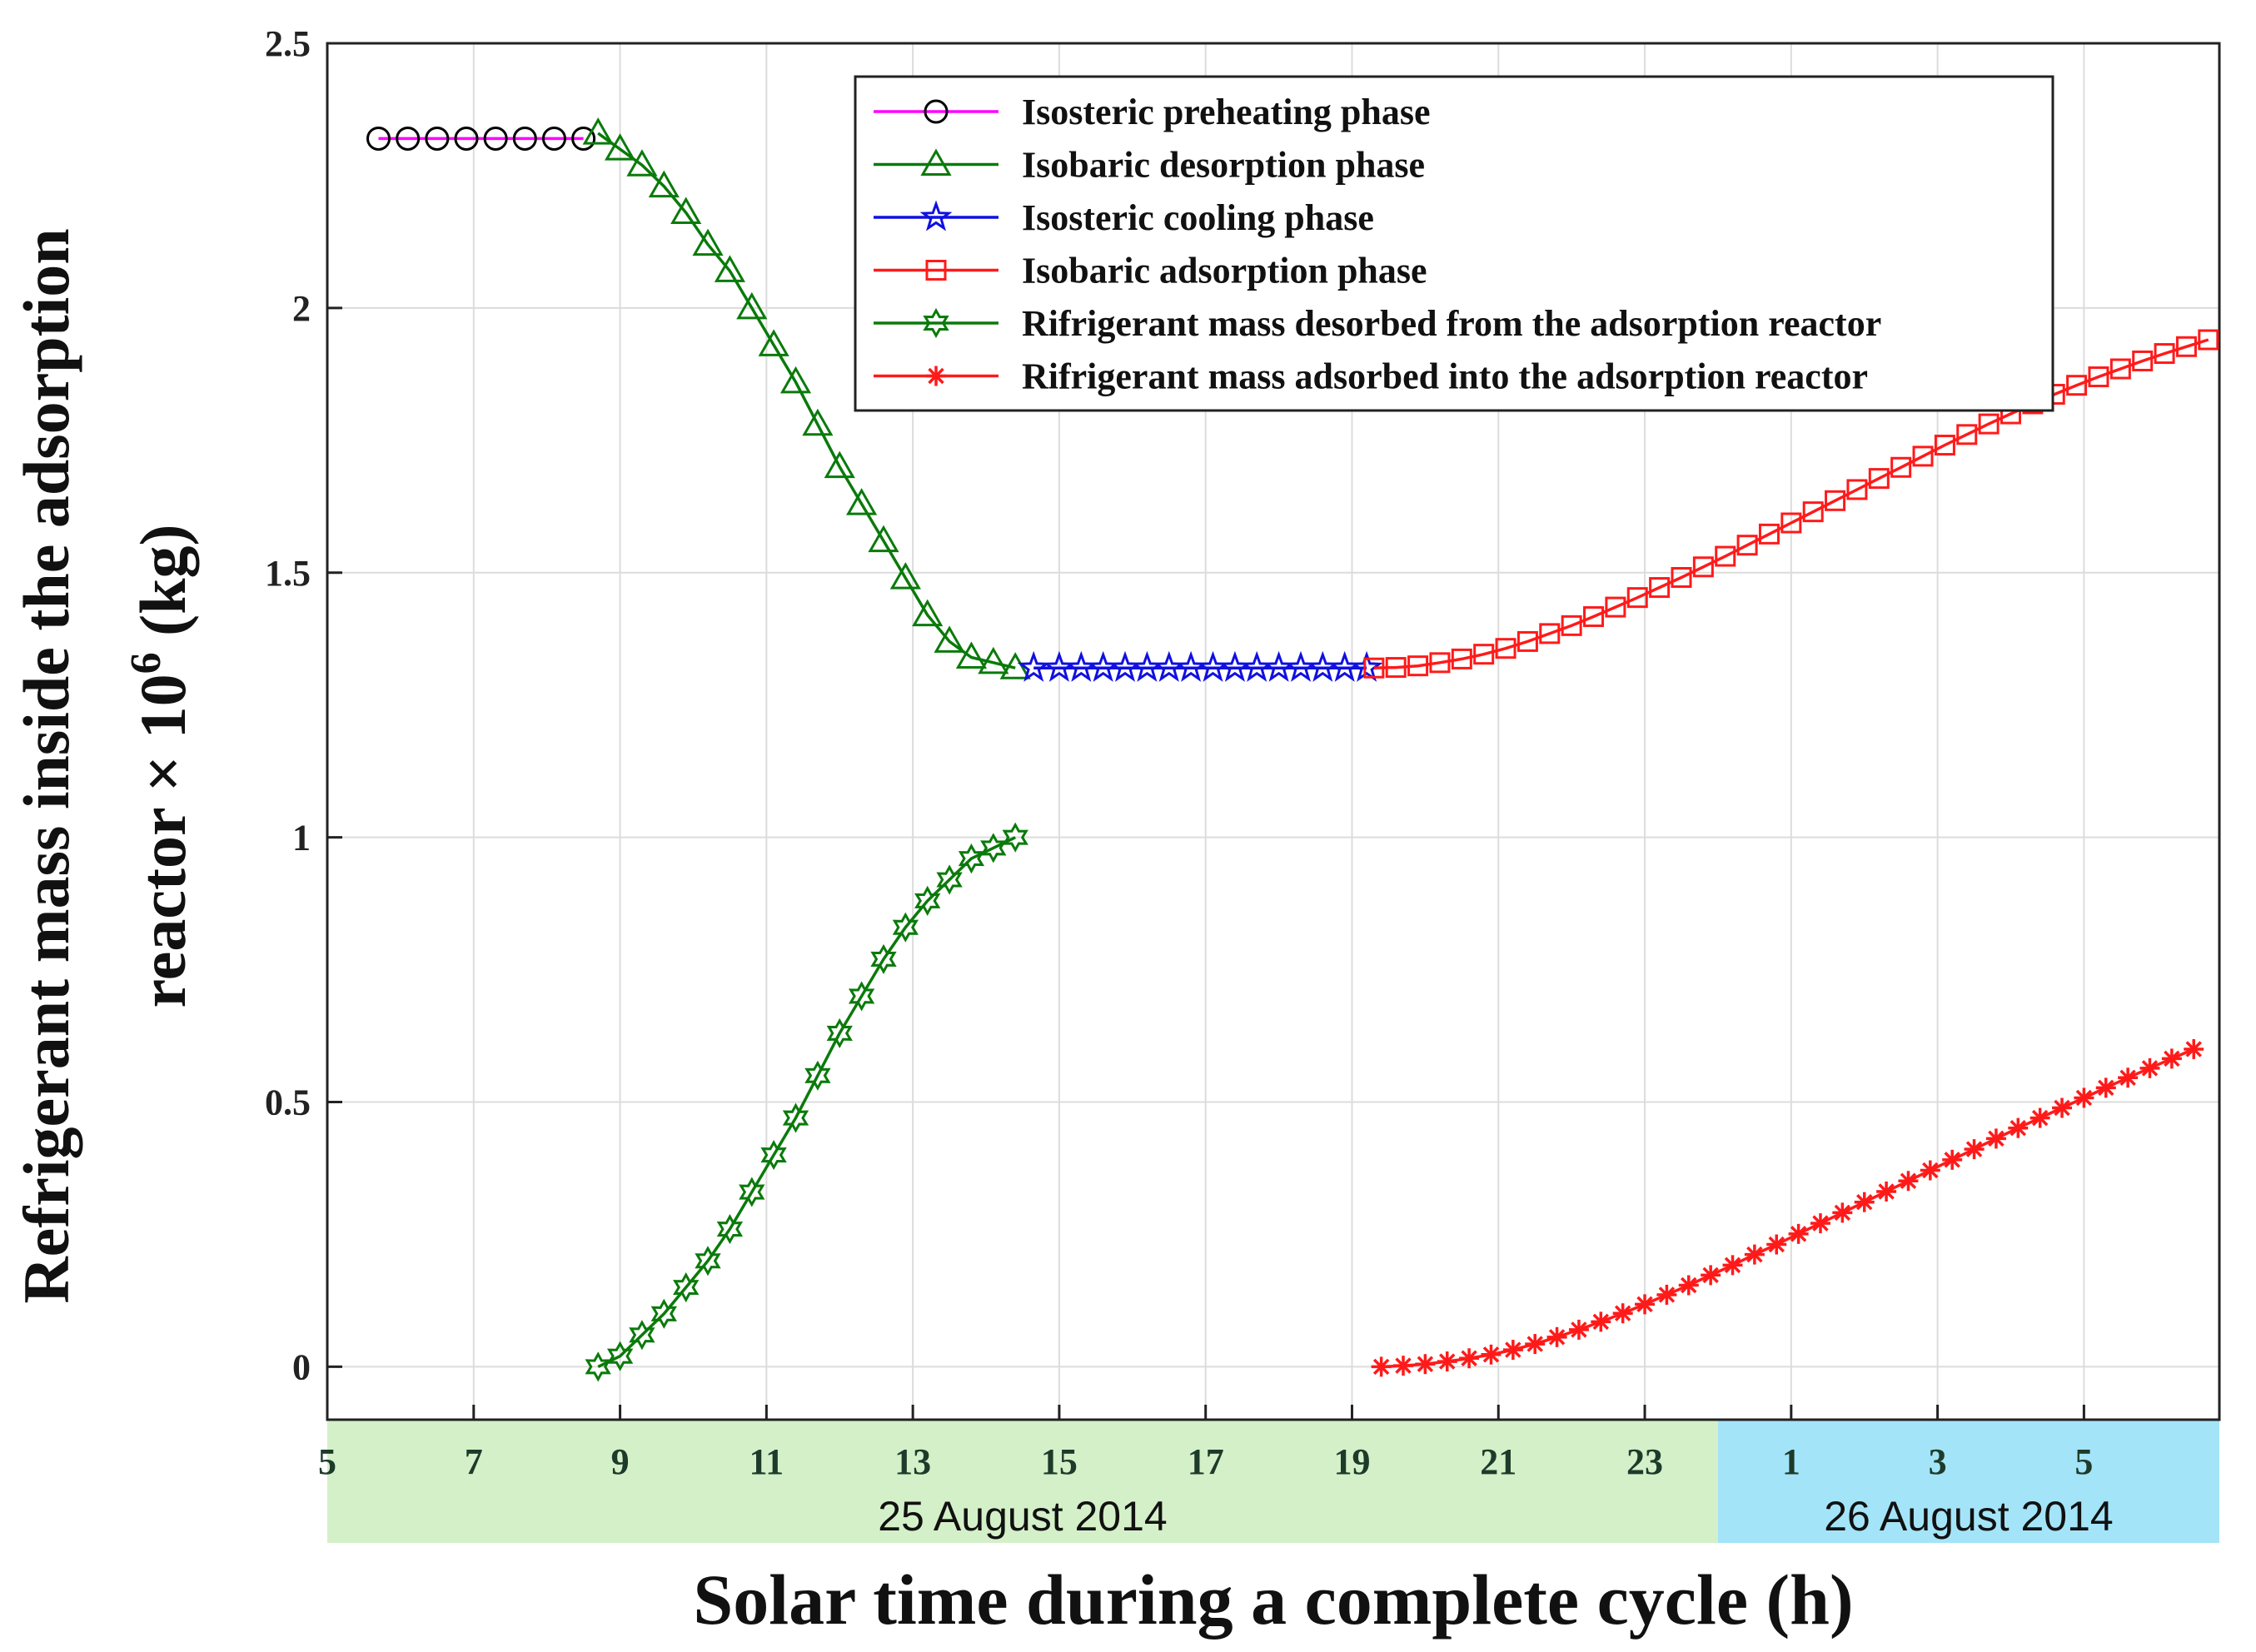 The image size is (2256, 1652). Describe the element at coordinates (1498, 1461) in the screenshot. I see `x-tick-label: 21` at that location.